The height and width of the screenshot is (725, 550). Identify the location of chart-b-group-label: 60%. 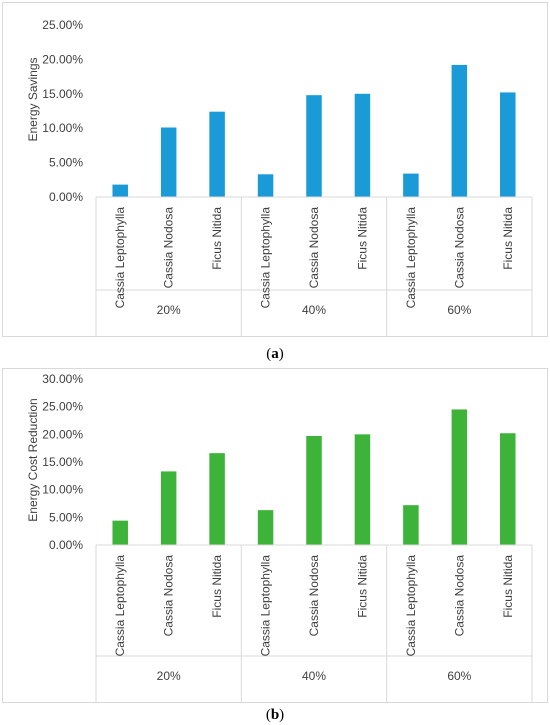
(459, 676).